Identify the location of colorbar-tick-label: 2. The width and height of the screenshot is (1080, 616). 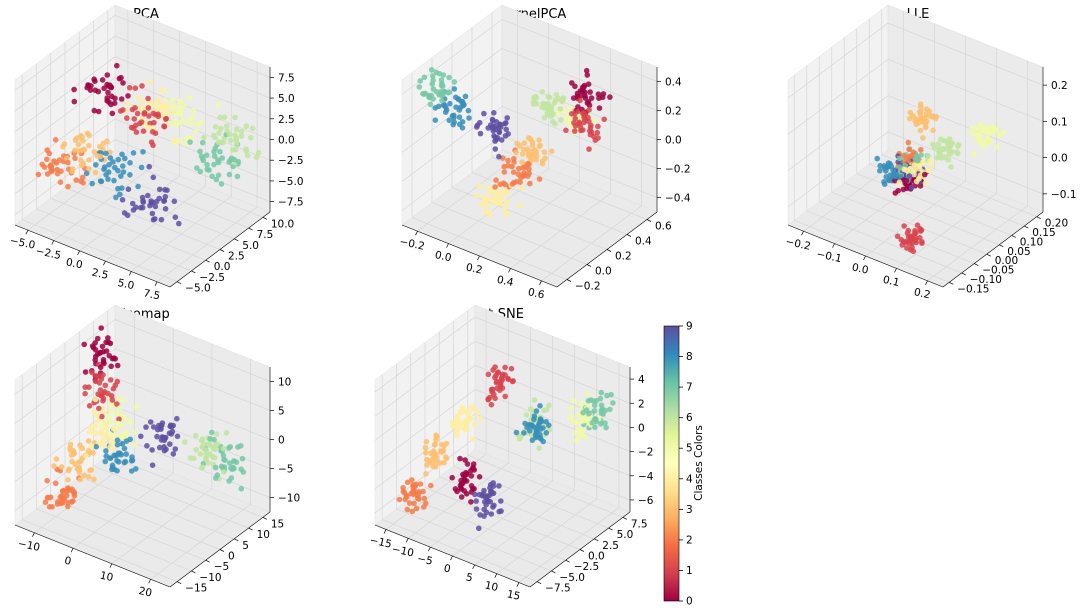
(689, 540).